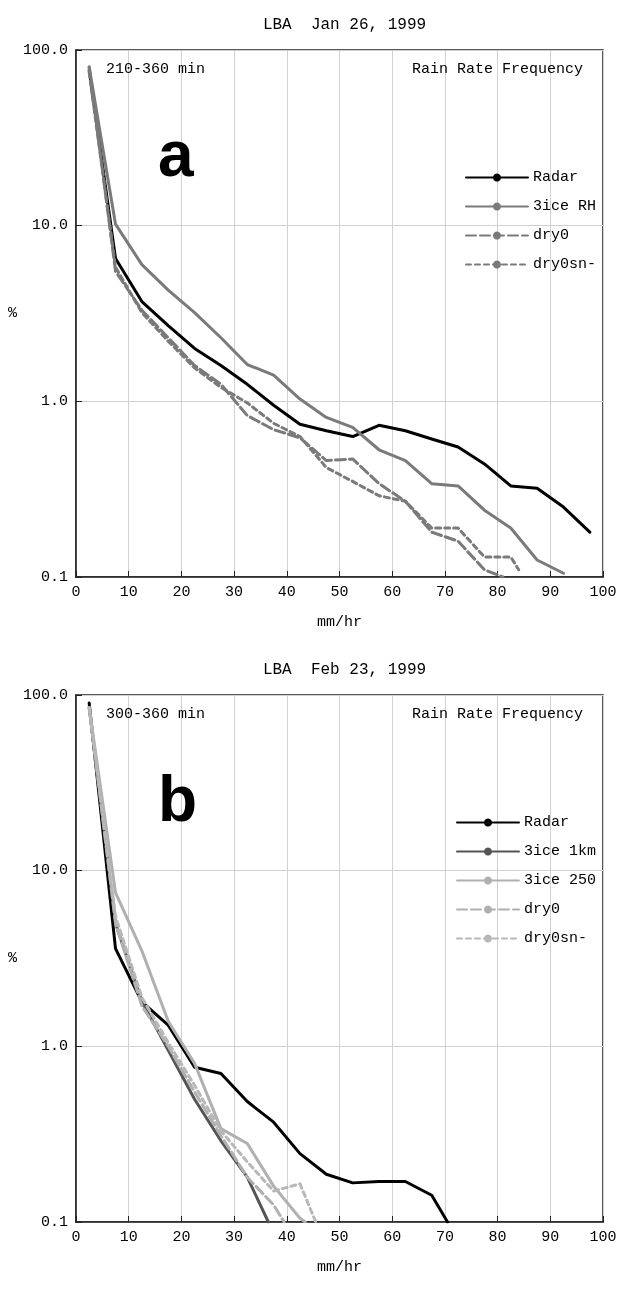 Image resolution: width=624 pixels, height=1300 pixels. What do you see at coordinates (344, 670) in the screenshot?
I see `chart-title: LBA Feb 23, 1999` at bounding box center [344, 670].